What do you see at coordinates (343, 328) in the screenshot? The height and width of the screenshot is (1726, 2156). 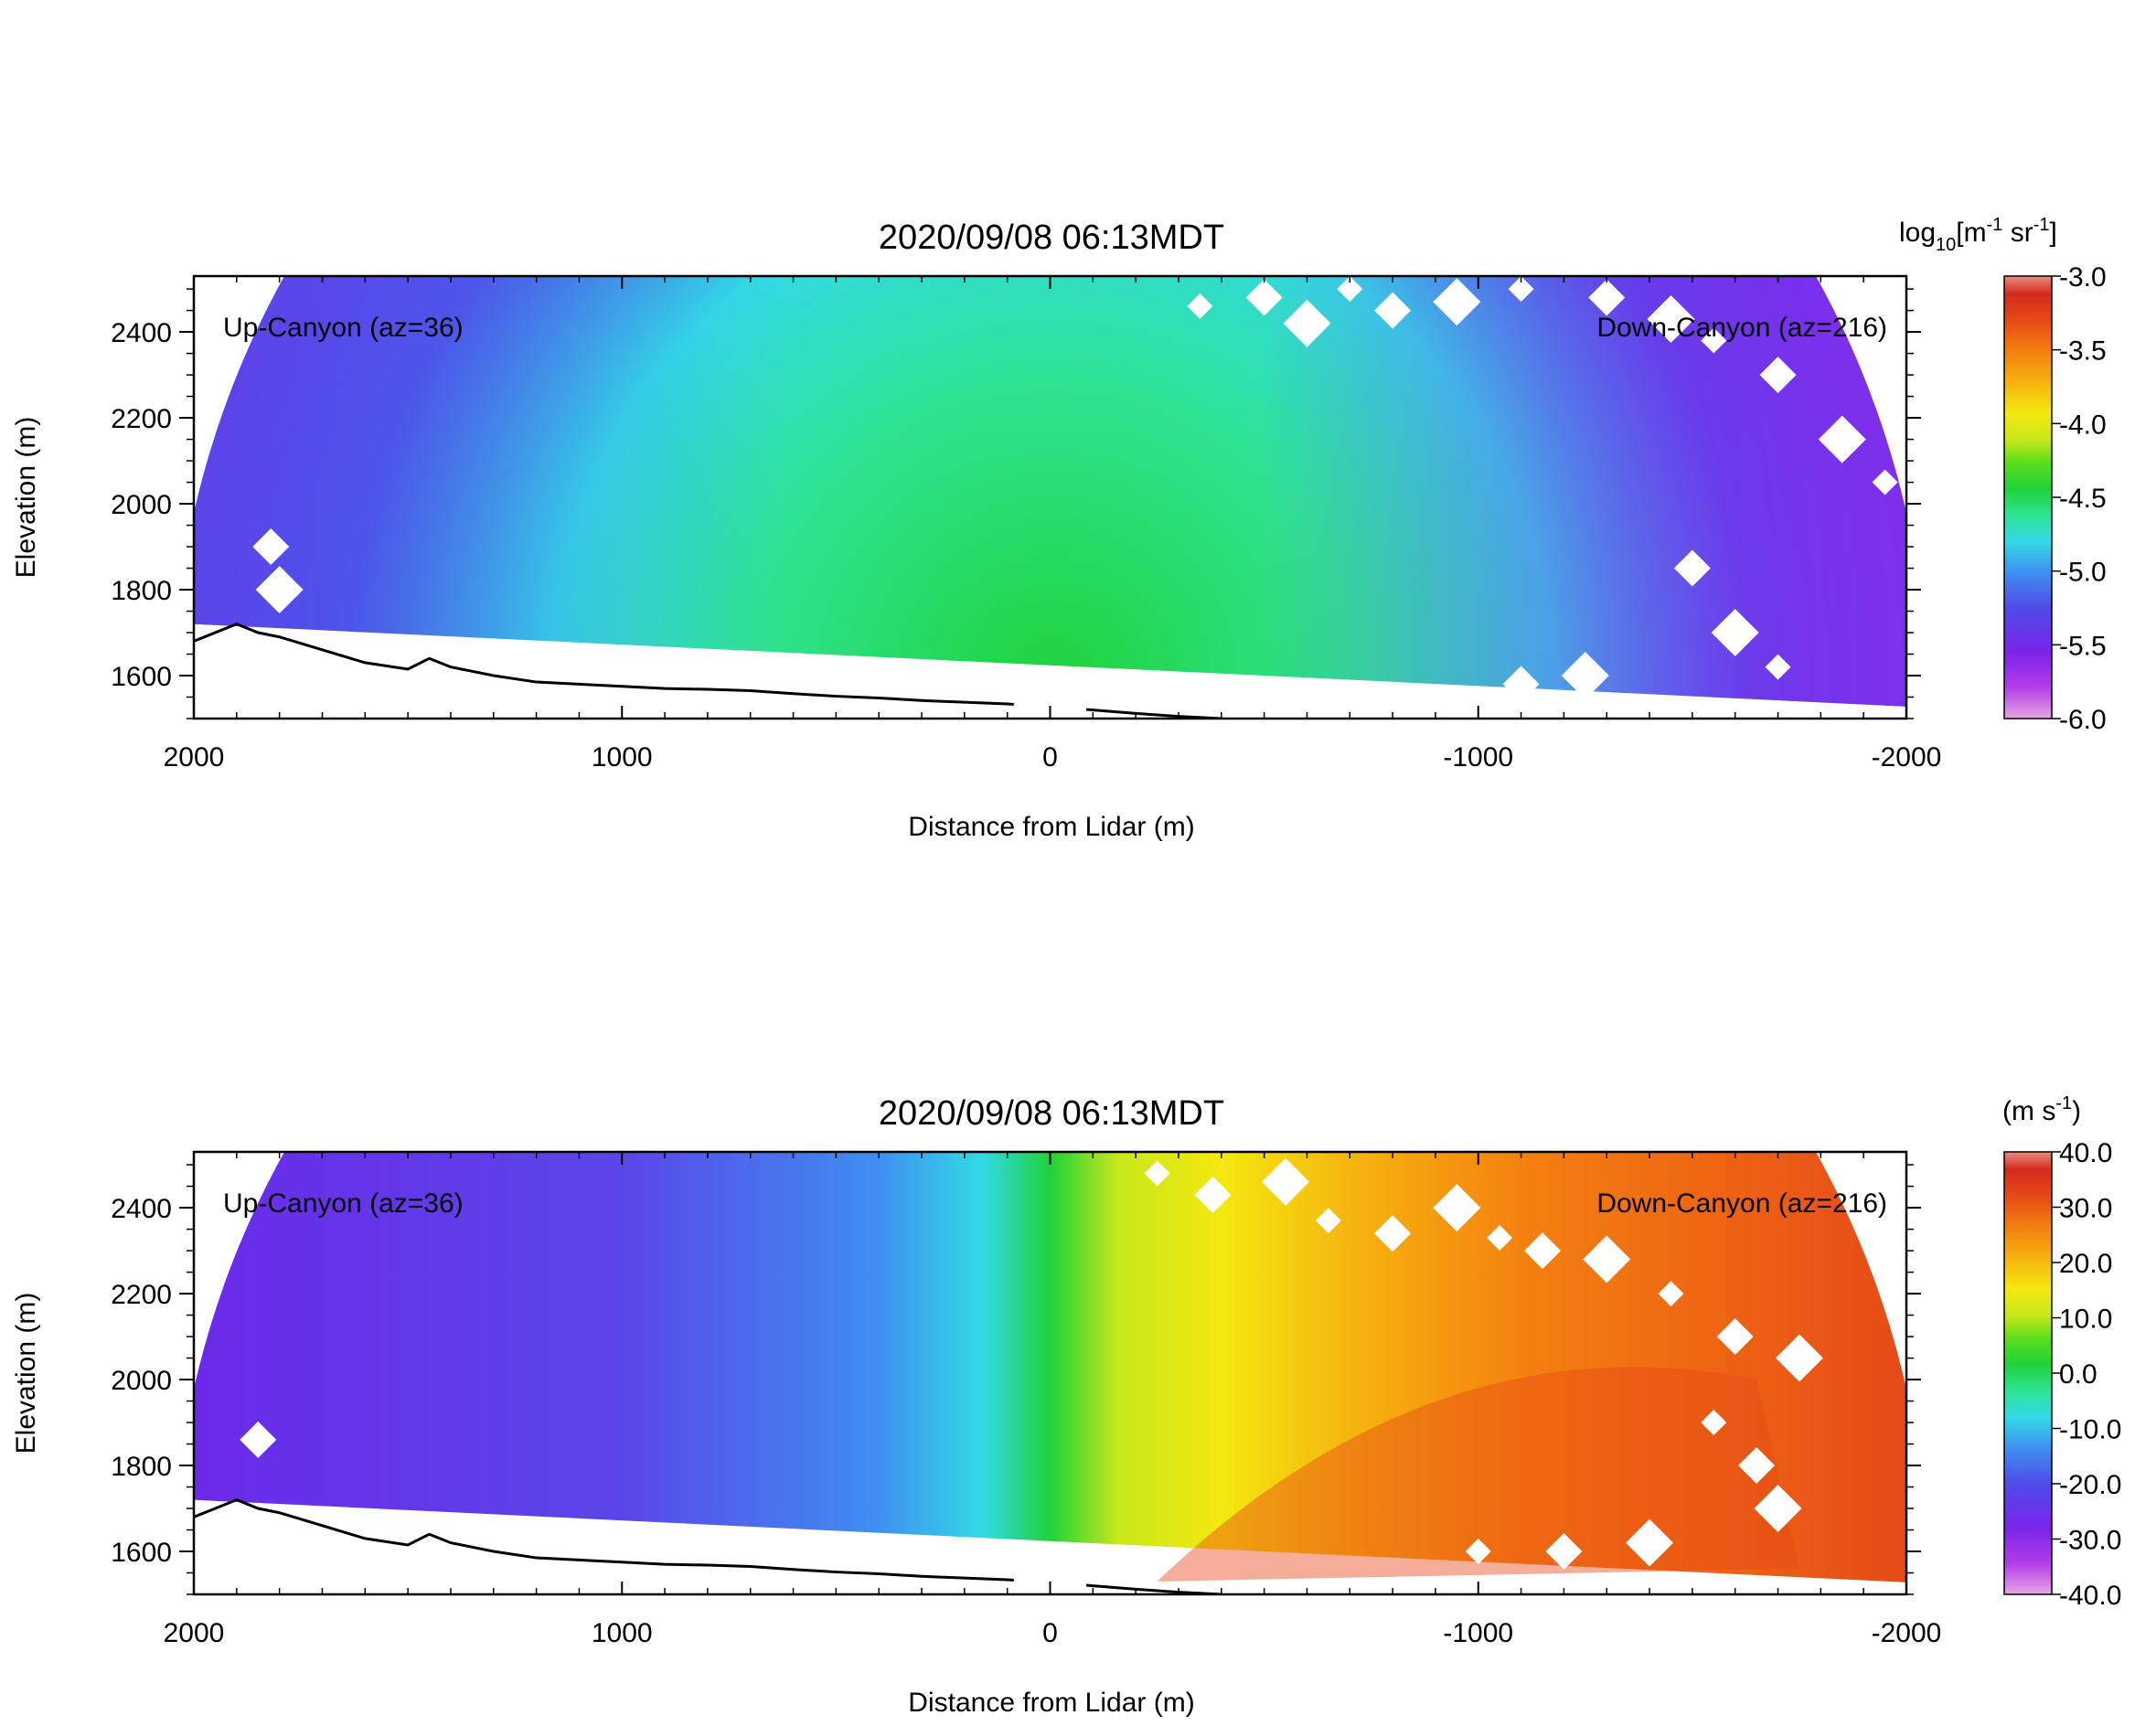 I see `up-canyon-annotation: Up-Canyon (az=36)` at bounding box center [343, 328].